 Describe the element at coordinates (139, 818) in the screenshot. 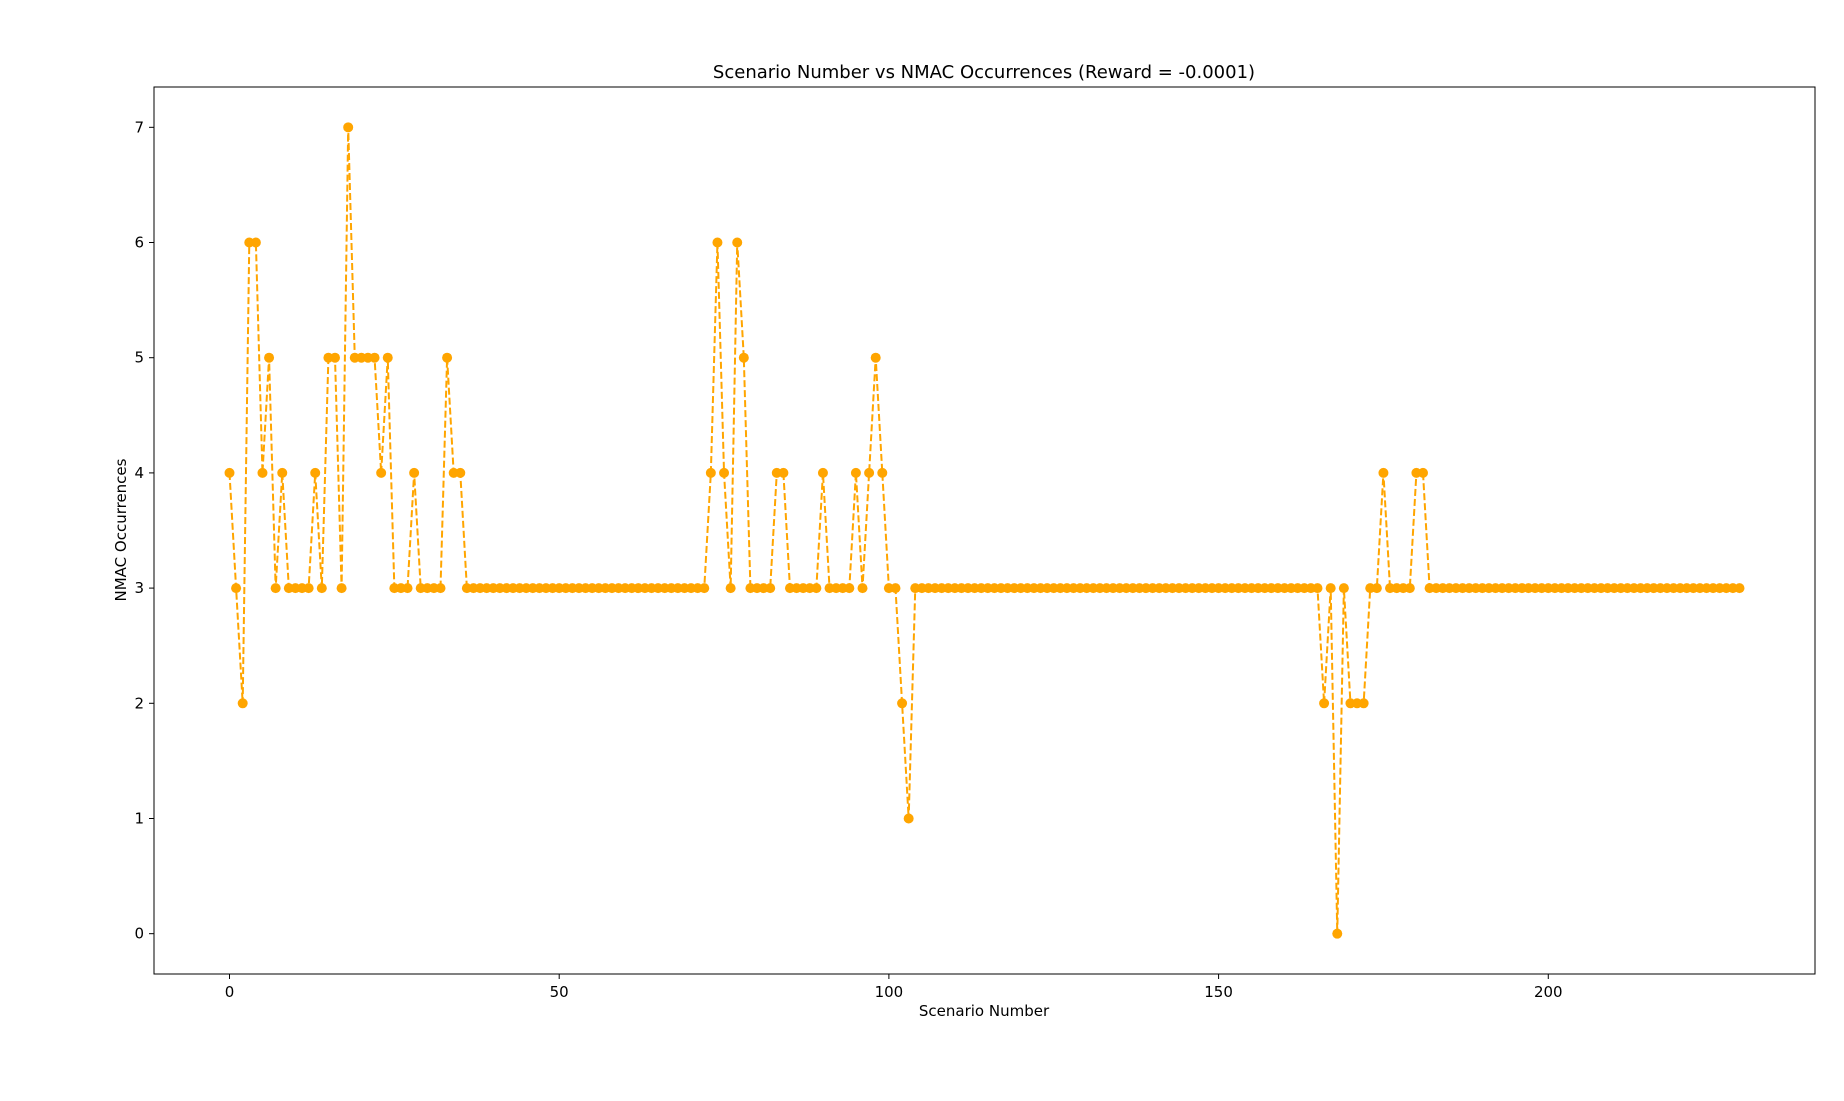

I see `y-tick-label: 1` at that location.